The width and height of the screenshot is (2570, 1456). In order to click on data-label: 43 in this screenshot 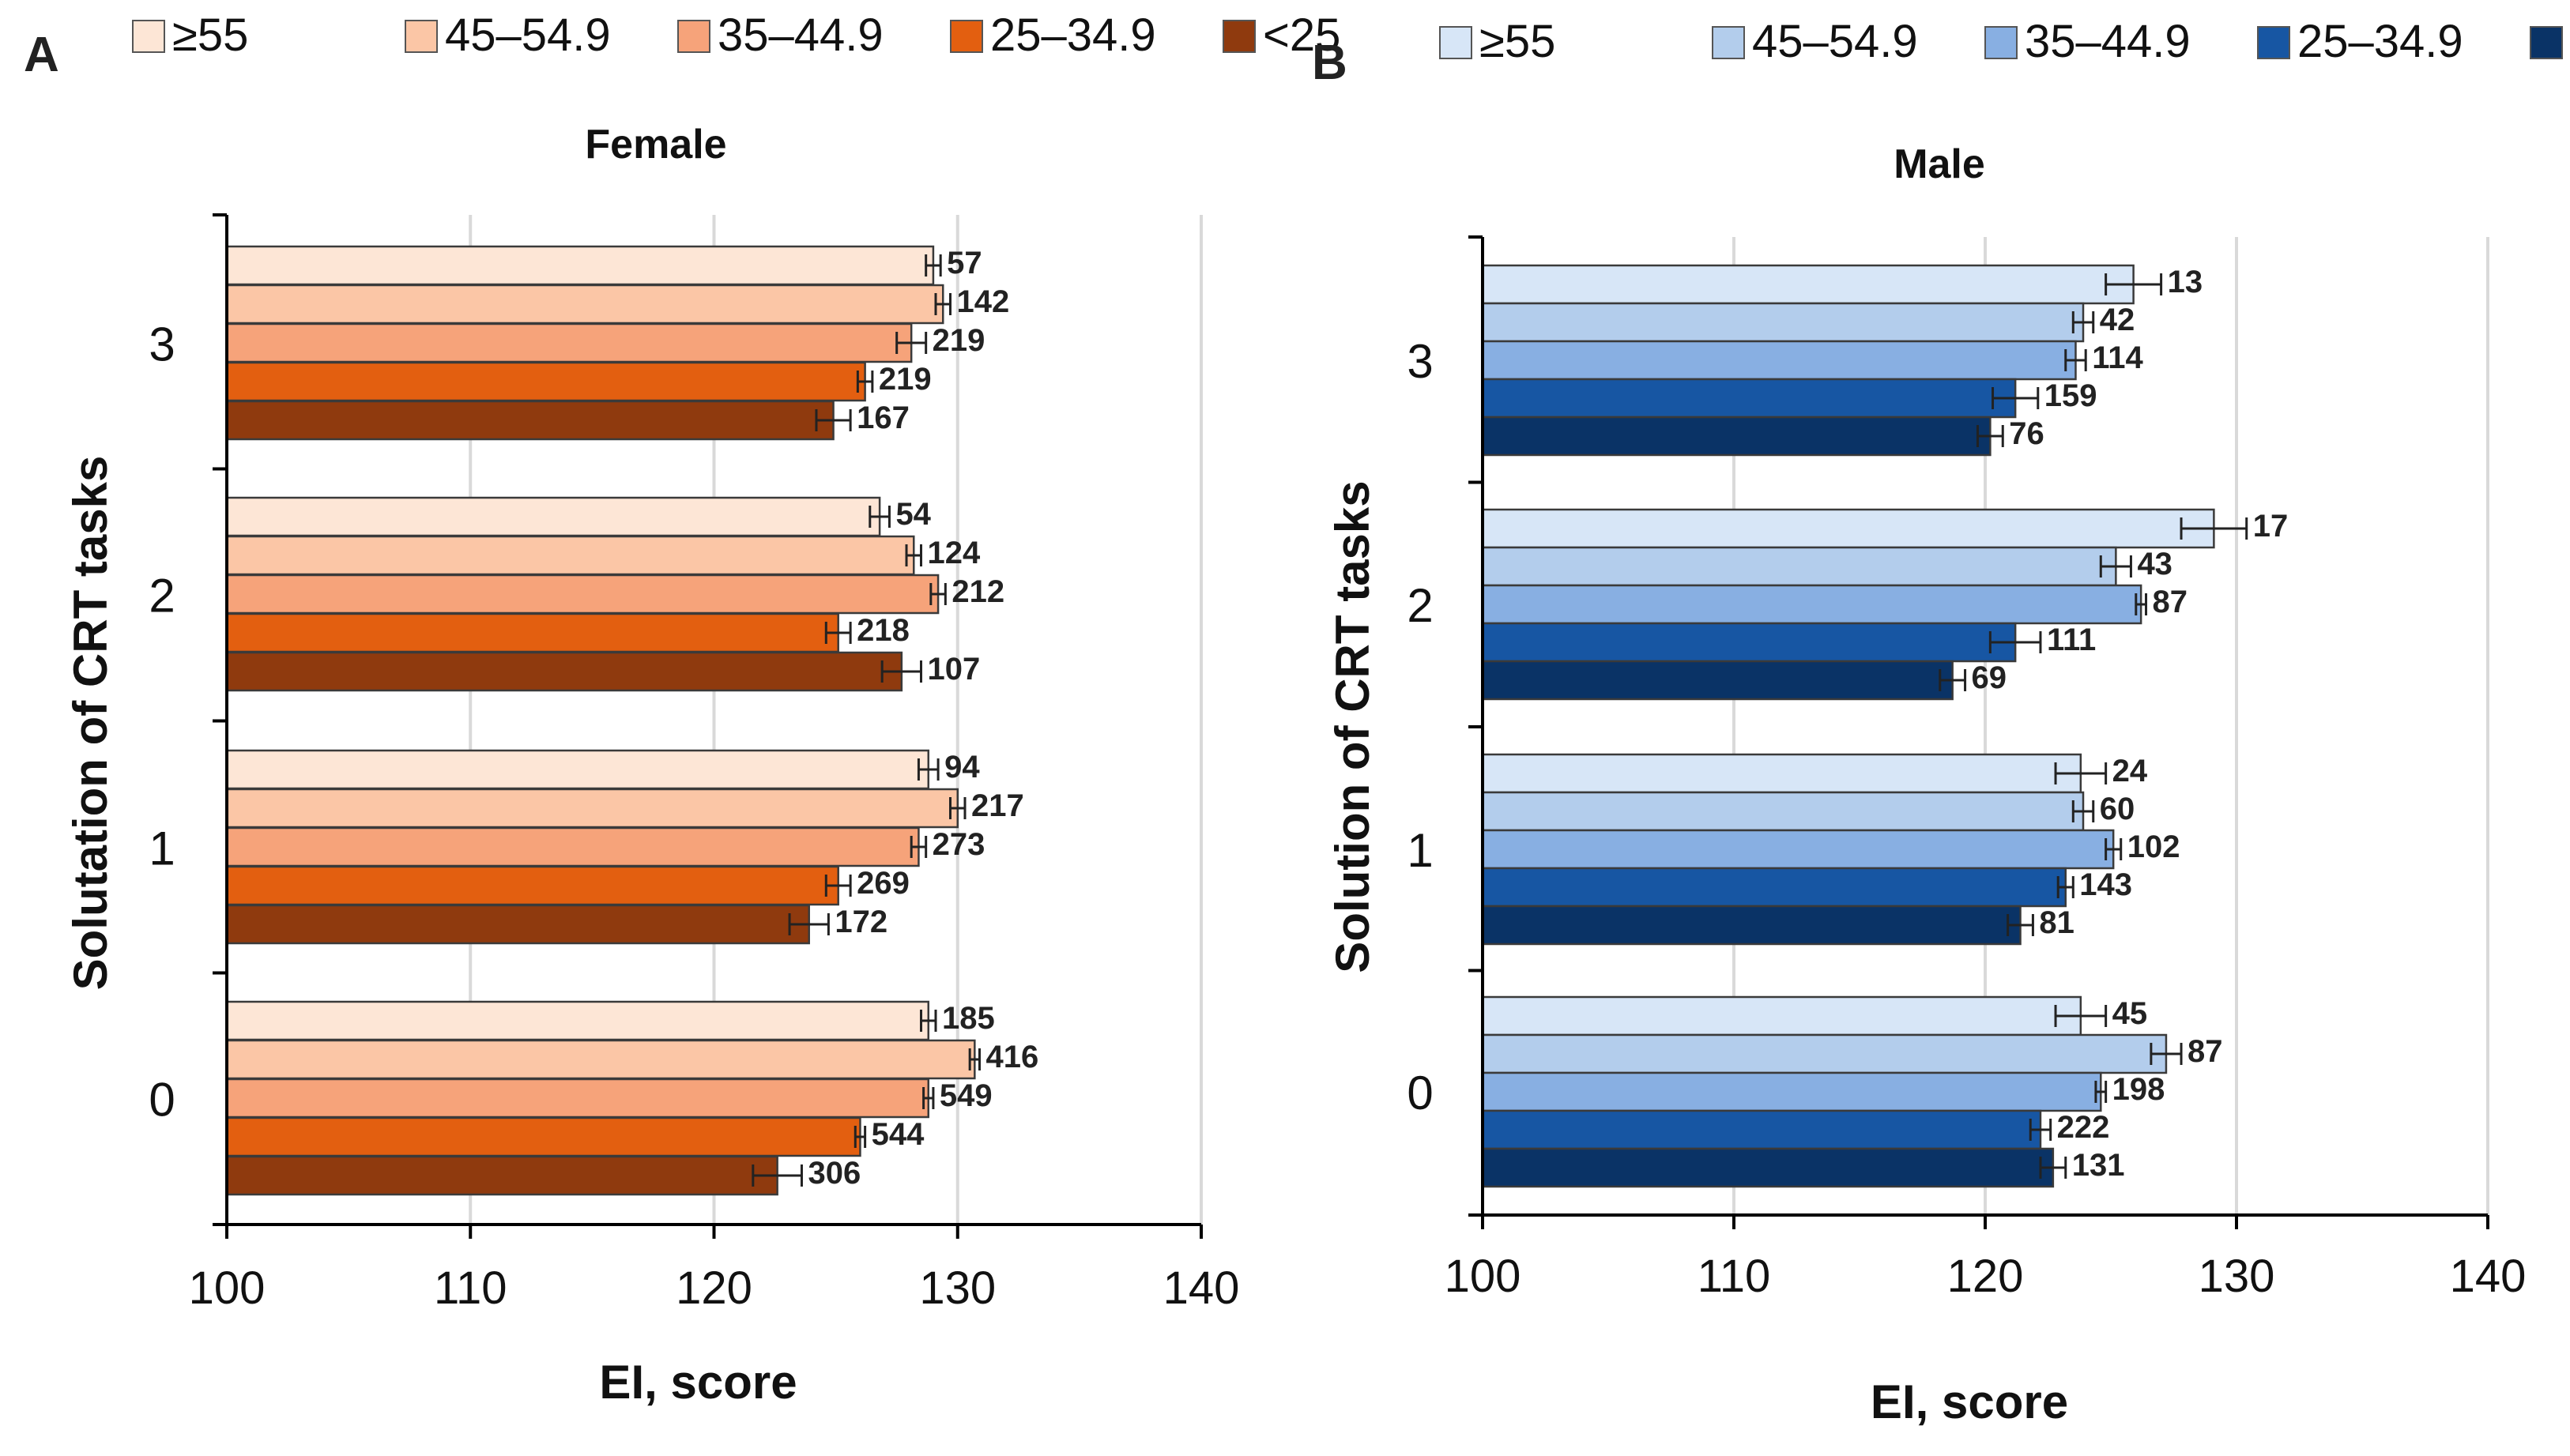, I will do `click(2154, 564)`.